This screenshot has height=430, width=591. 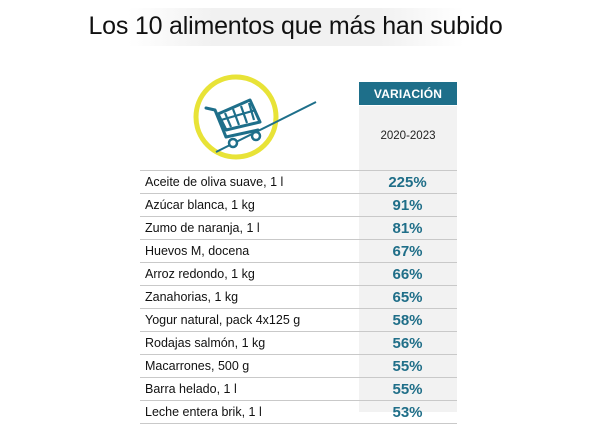 I want to click on table-row: Azúcar blanca, 1 kg 91%, so click(x=298, y=204).